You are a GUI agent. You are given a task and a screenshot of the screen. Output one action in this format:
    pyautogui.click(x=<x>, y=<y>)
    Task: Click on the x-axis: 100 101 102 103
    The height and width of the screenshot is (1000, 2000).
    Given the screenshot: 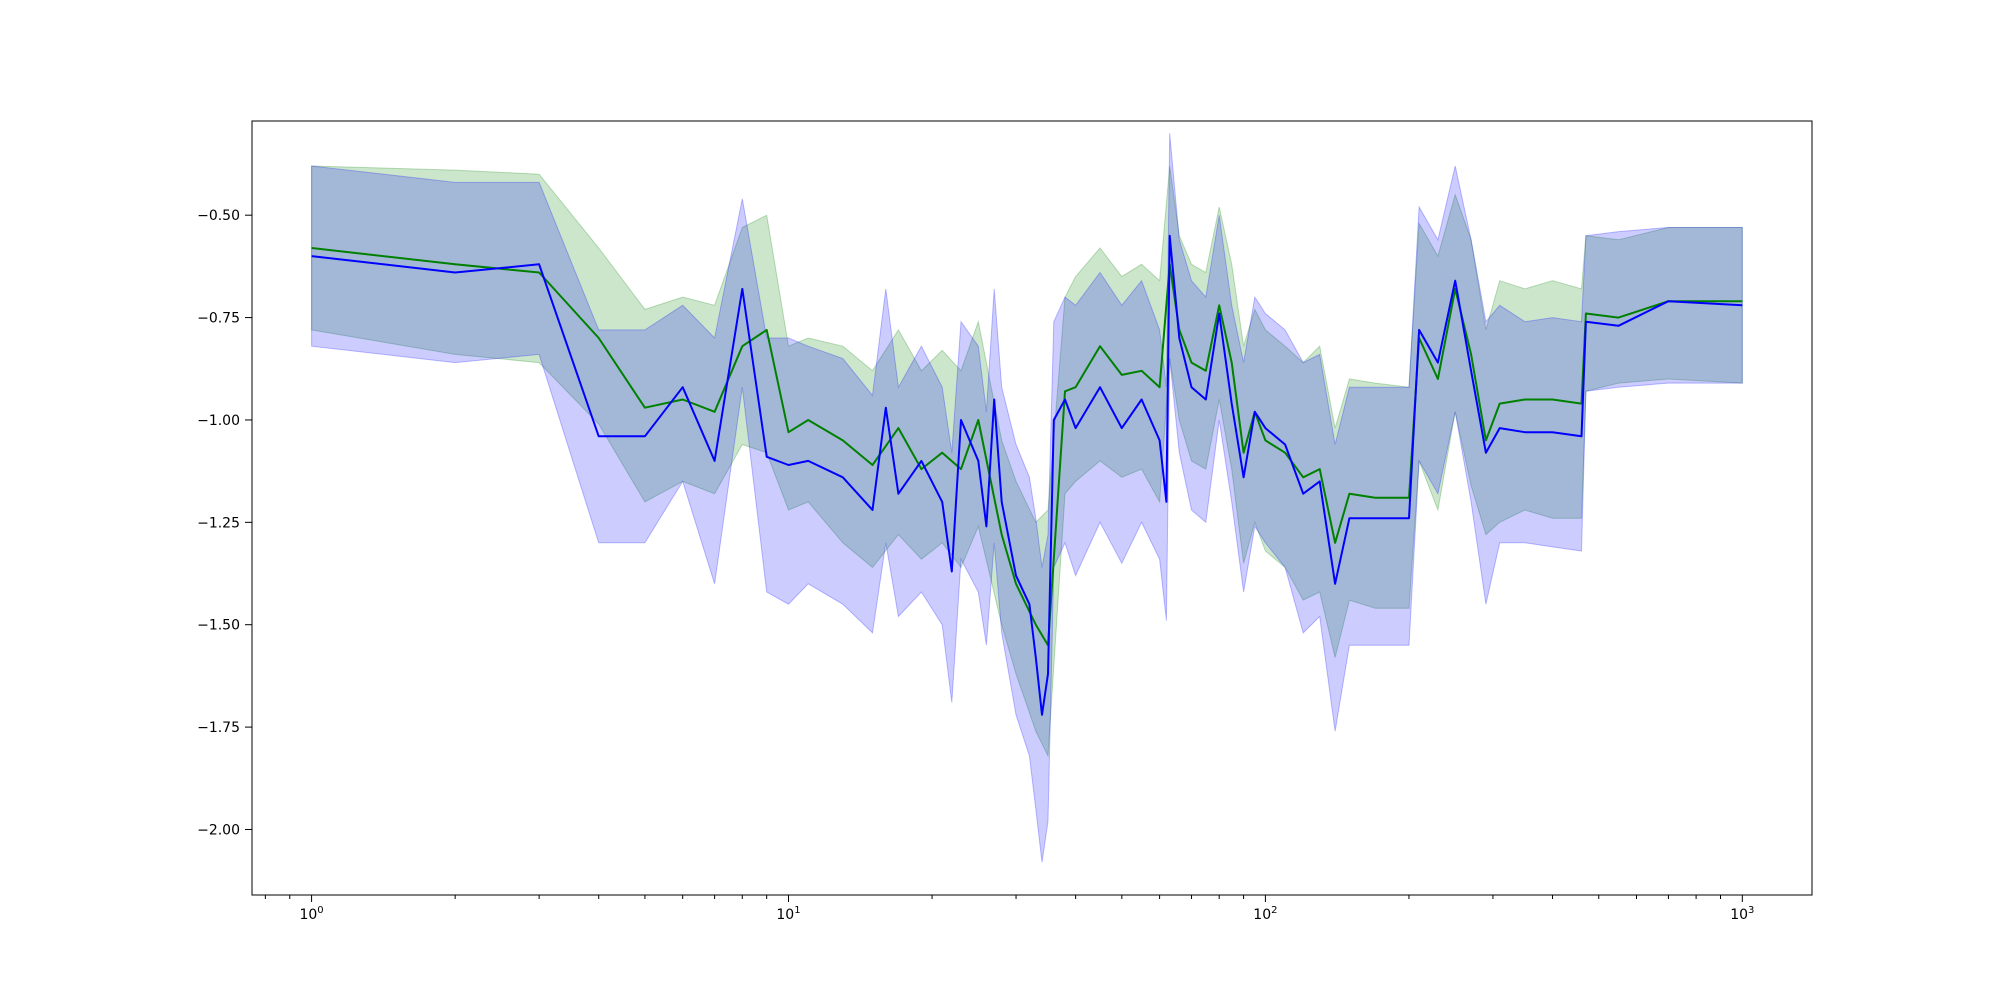 What is the action you would take?
    pyautogui.click(x=1009, y=909)
    